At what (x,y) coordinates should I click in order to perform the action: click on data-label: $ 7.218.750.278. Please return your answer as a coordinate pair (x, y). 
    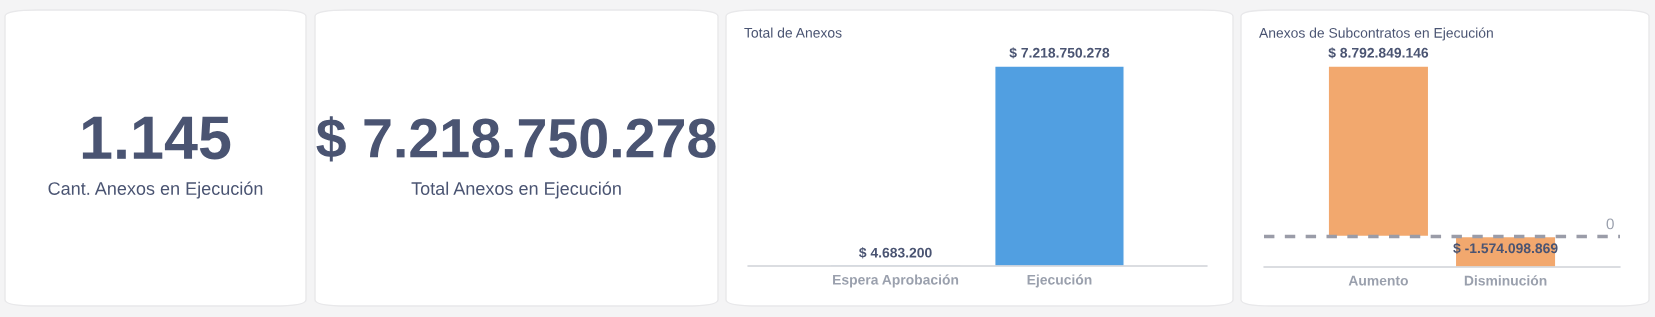
    Looking at the image, I should click on (1059, 53).